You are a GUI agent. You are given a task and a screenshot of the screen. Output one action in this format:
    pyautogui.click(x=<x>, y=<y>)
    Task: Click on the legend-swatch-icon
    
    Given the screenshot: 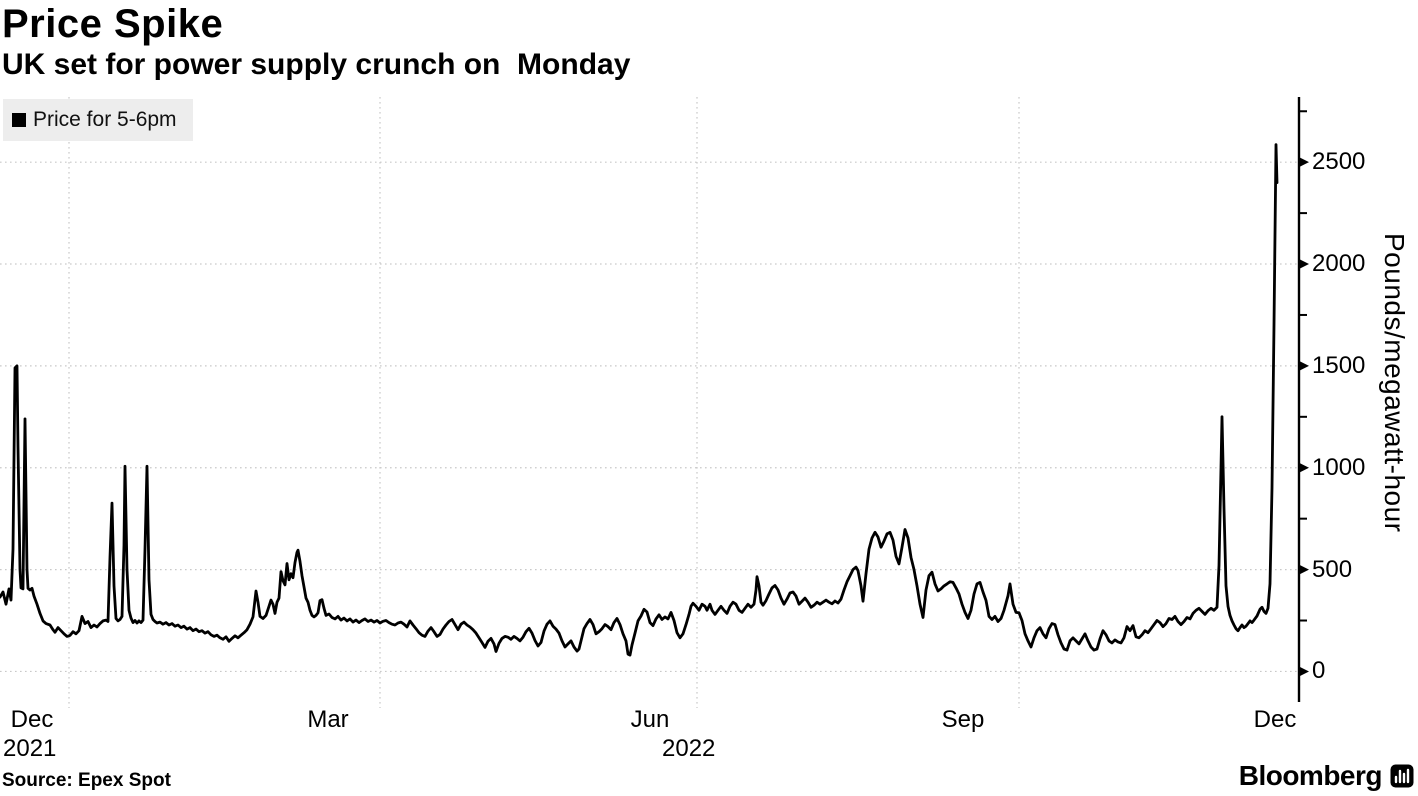 What is the action you would take?
    pyautogui.click(x=19, y=120)
    